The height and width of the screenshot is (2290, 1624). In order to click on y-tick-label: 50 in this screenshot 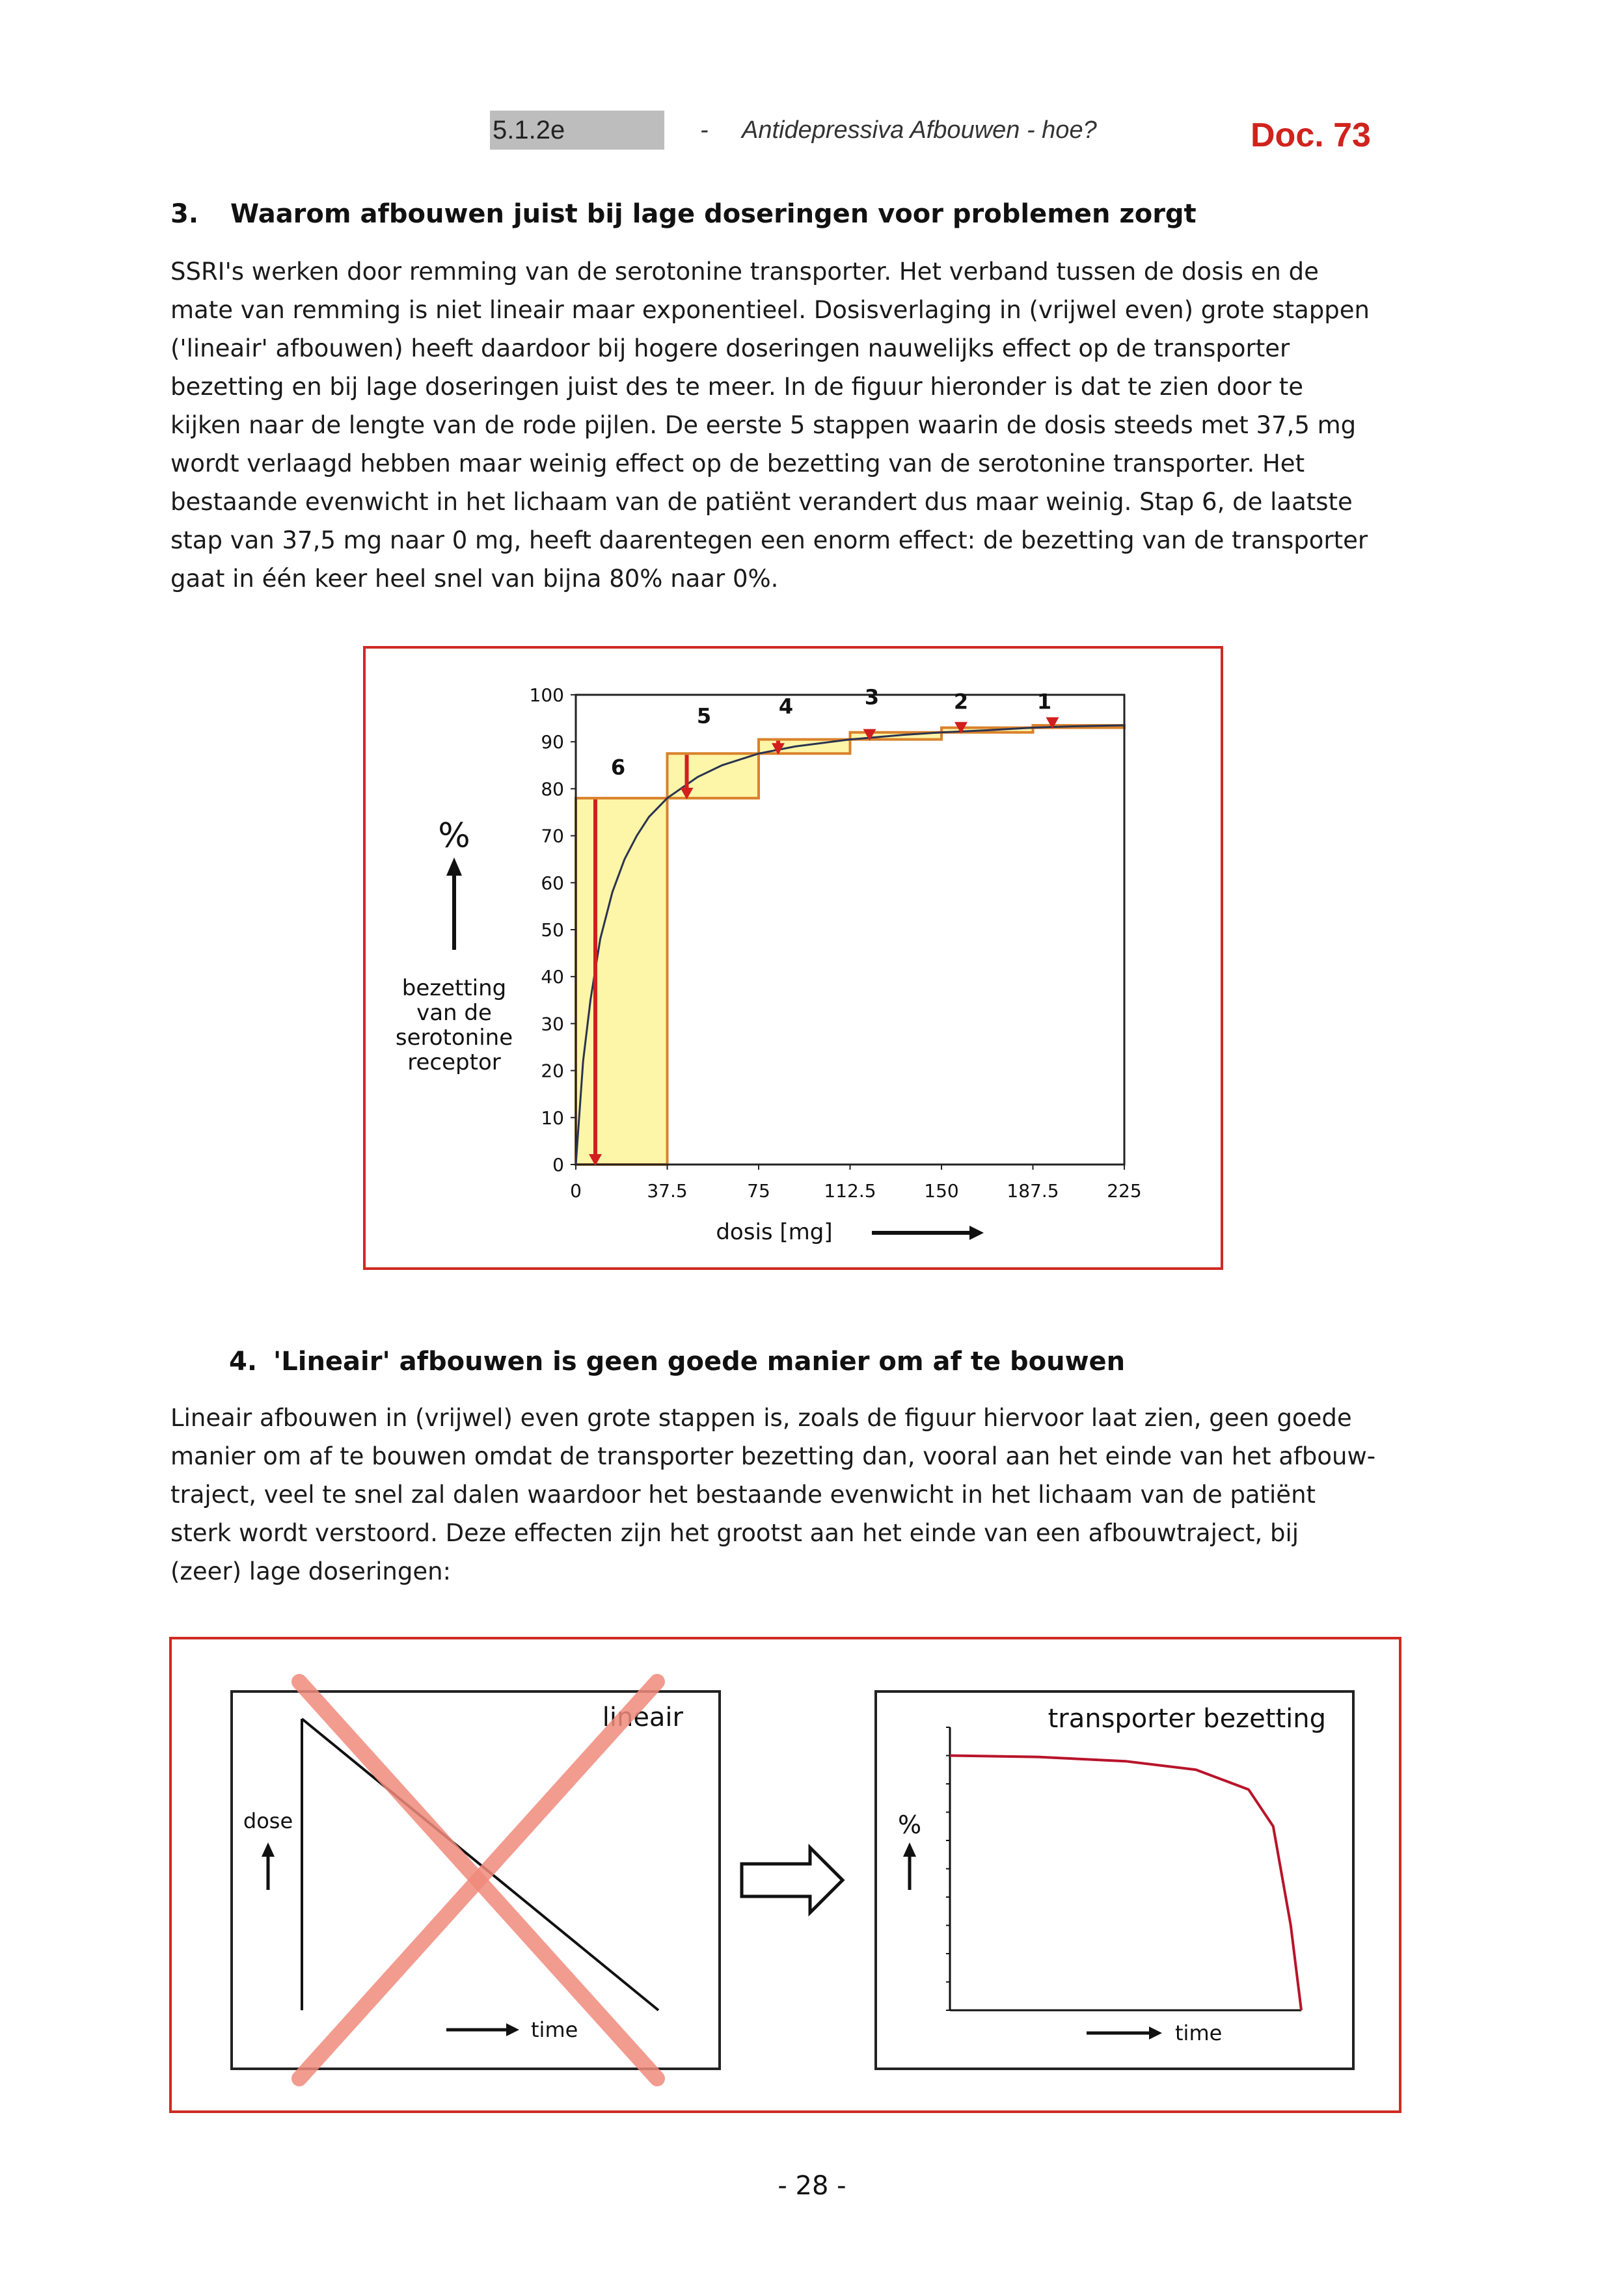, I will do `click(552, 930)`.